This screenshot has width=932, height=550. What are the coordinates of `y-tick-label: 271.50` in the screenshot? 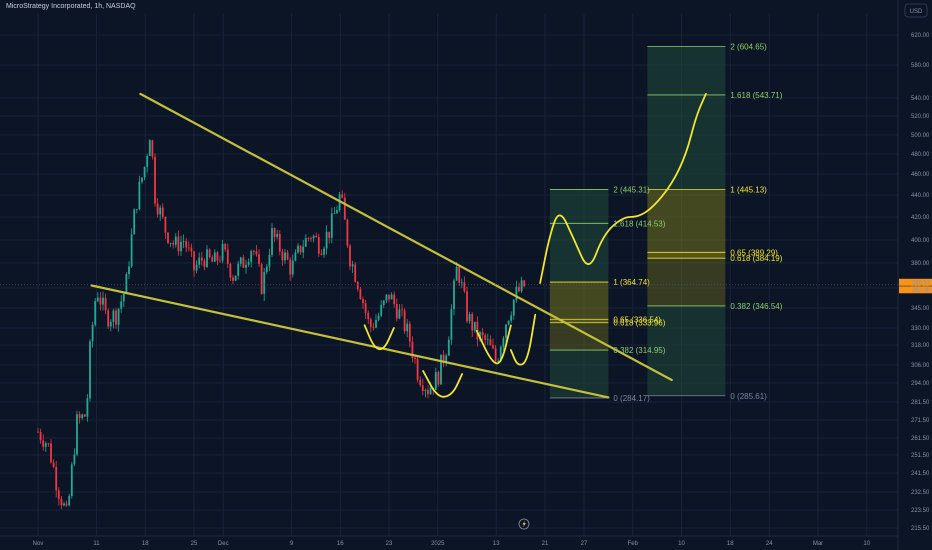 It's located at (920, 421).